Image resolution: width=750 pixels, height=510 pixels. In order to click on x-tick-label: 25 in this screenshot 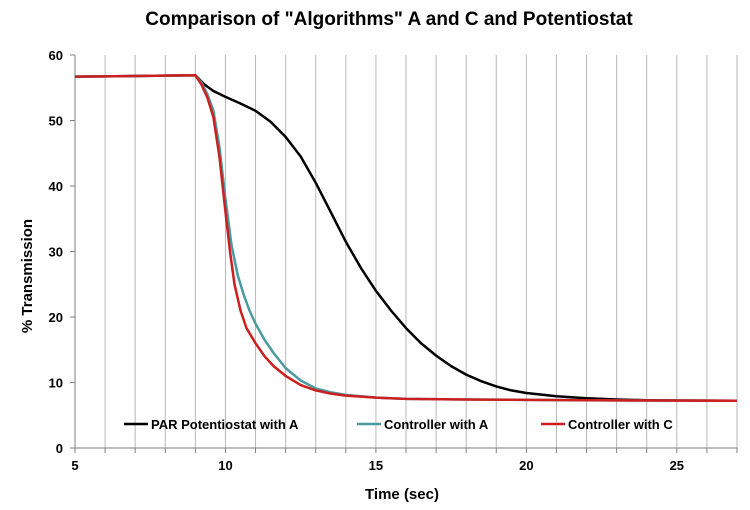, I will do `click(677, 465)`.